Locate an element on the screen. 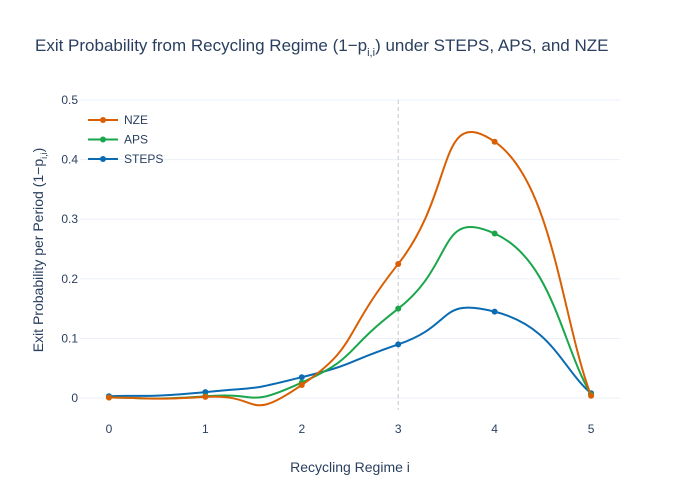 The image size is (700, 500). chart-title-tail: ) under STEPS, APS, and NZE is located at coordinates (491, 45).